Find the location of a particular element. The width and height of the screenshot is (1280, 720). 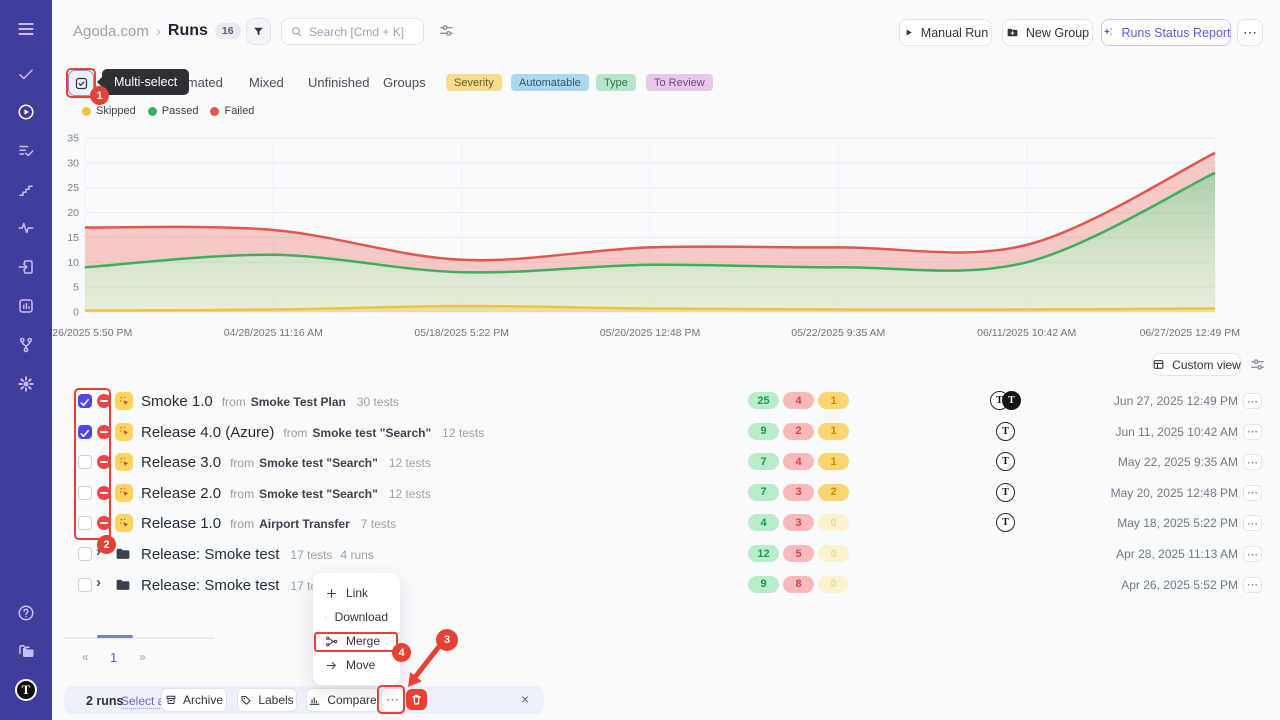

chip-automatable: Automatable is located at coordinates (550, 82).